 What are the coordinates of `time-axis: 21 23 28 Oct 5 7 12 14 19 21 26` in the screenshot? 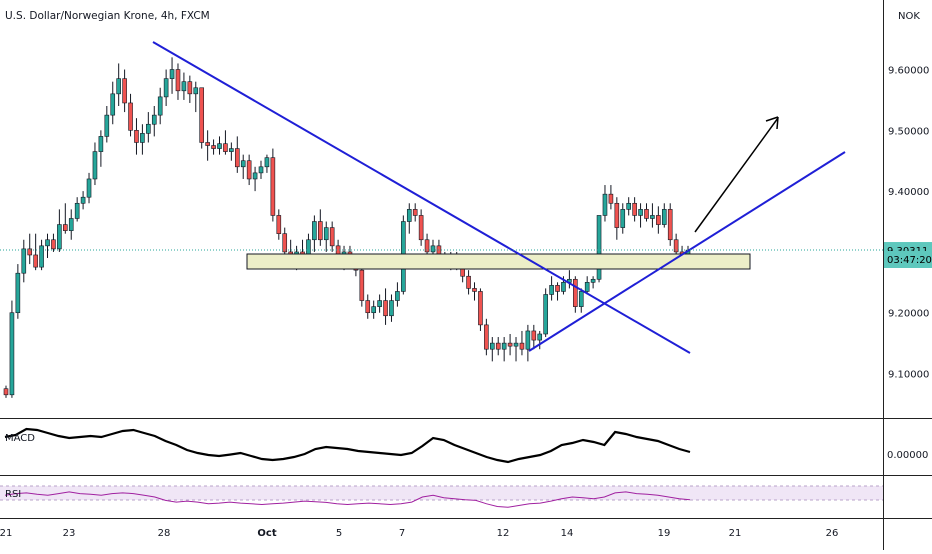 It's located at (419, 533).